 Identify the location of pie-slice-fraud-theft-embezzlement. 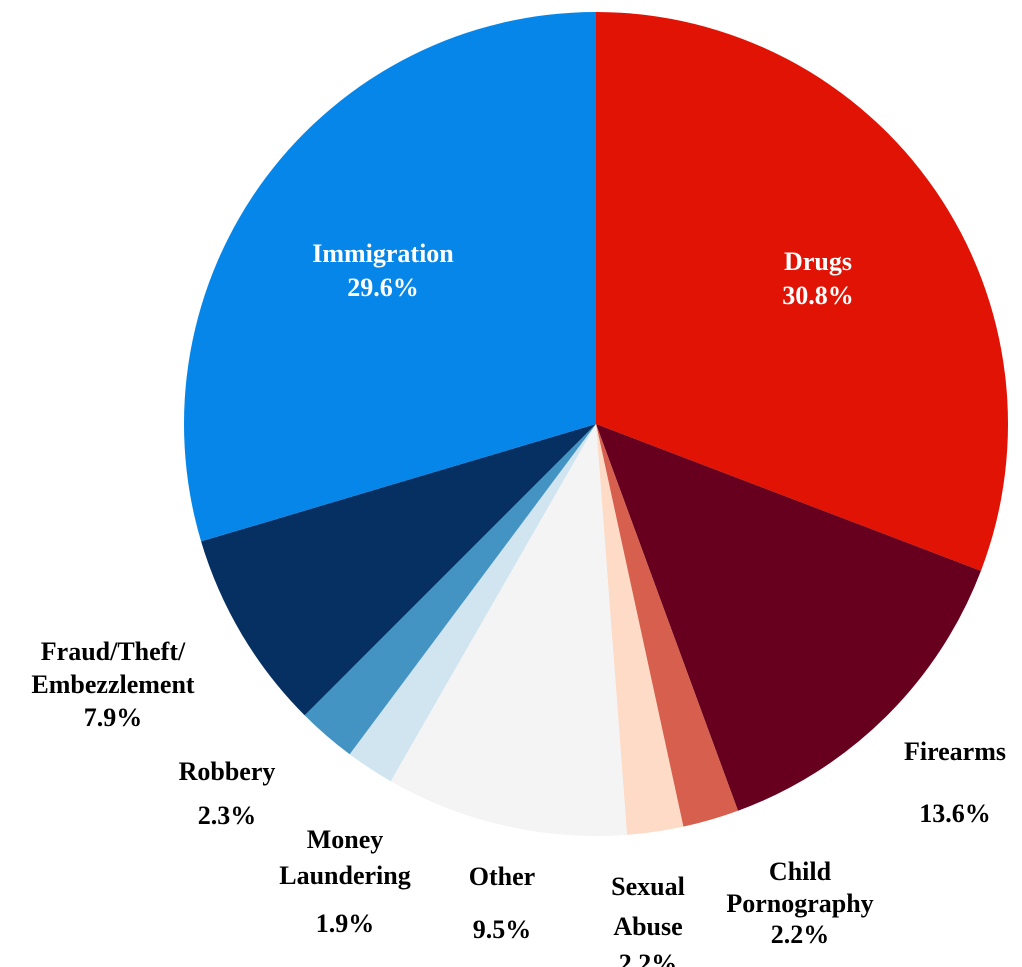
(398, 570).